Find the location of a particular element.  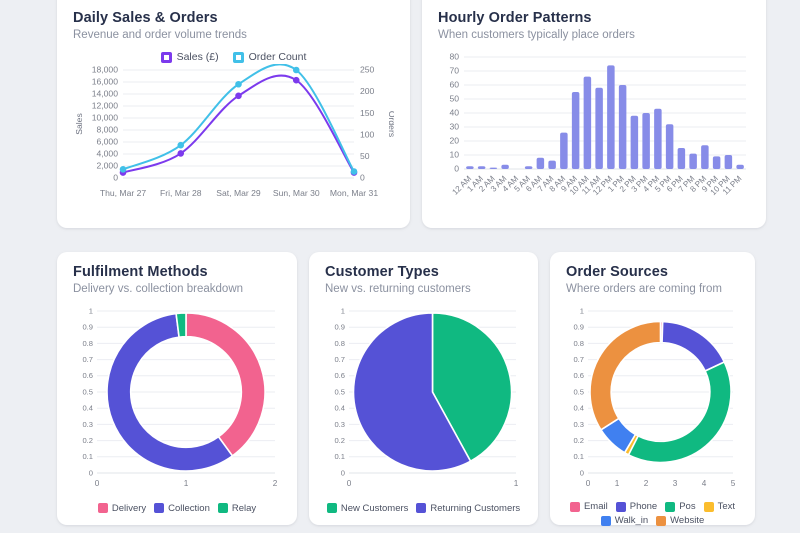

card-subtitle-hourly: When customers typically place orders is located at coordinates (536, 35).